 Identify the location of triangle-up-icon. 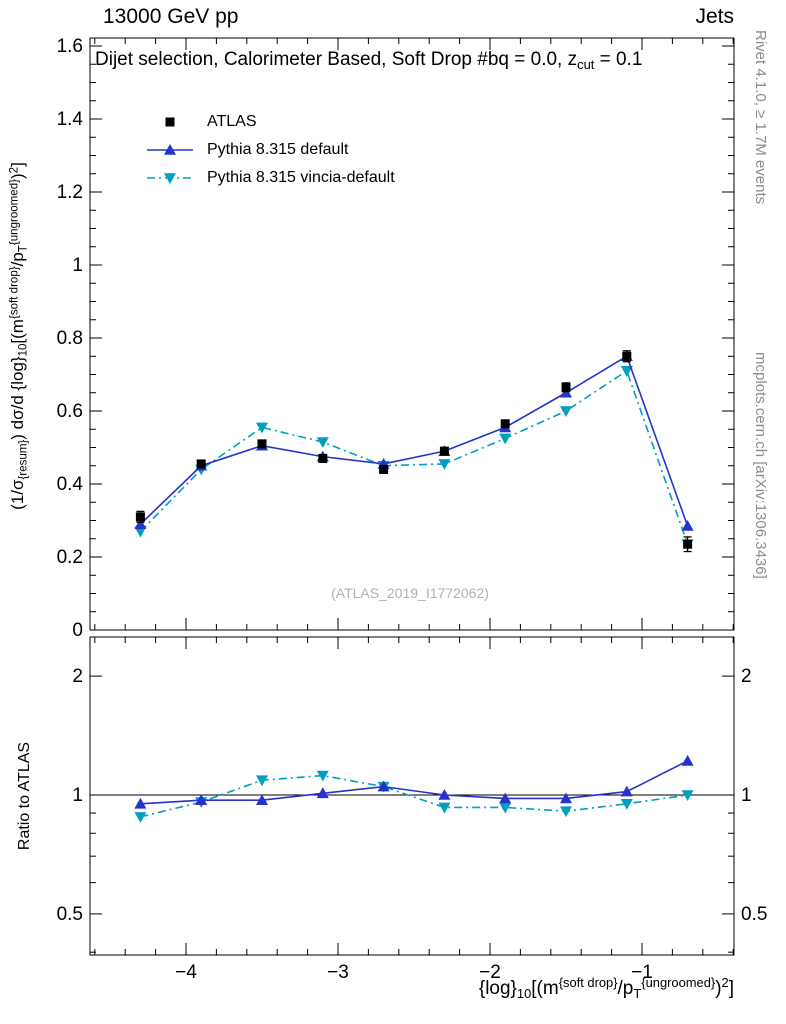
(170, 149).